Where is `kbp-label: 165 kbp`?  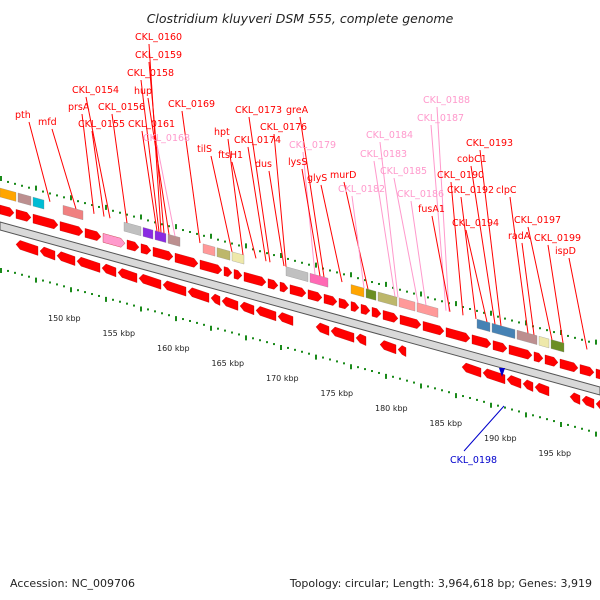
kbp-label: 165 kbp is located at coordinates (228, 363).